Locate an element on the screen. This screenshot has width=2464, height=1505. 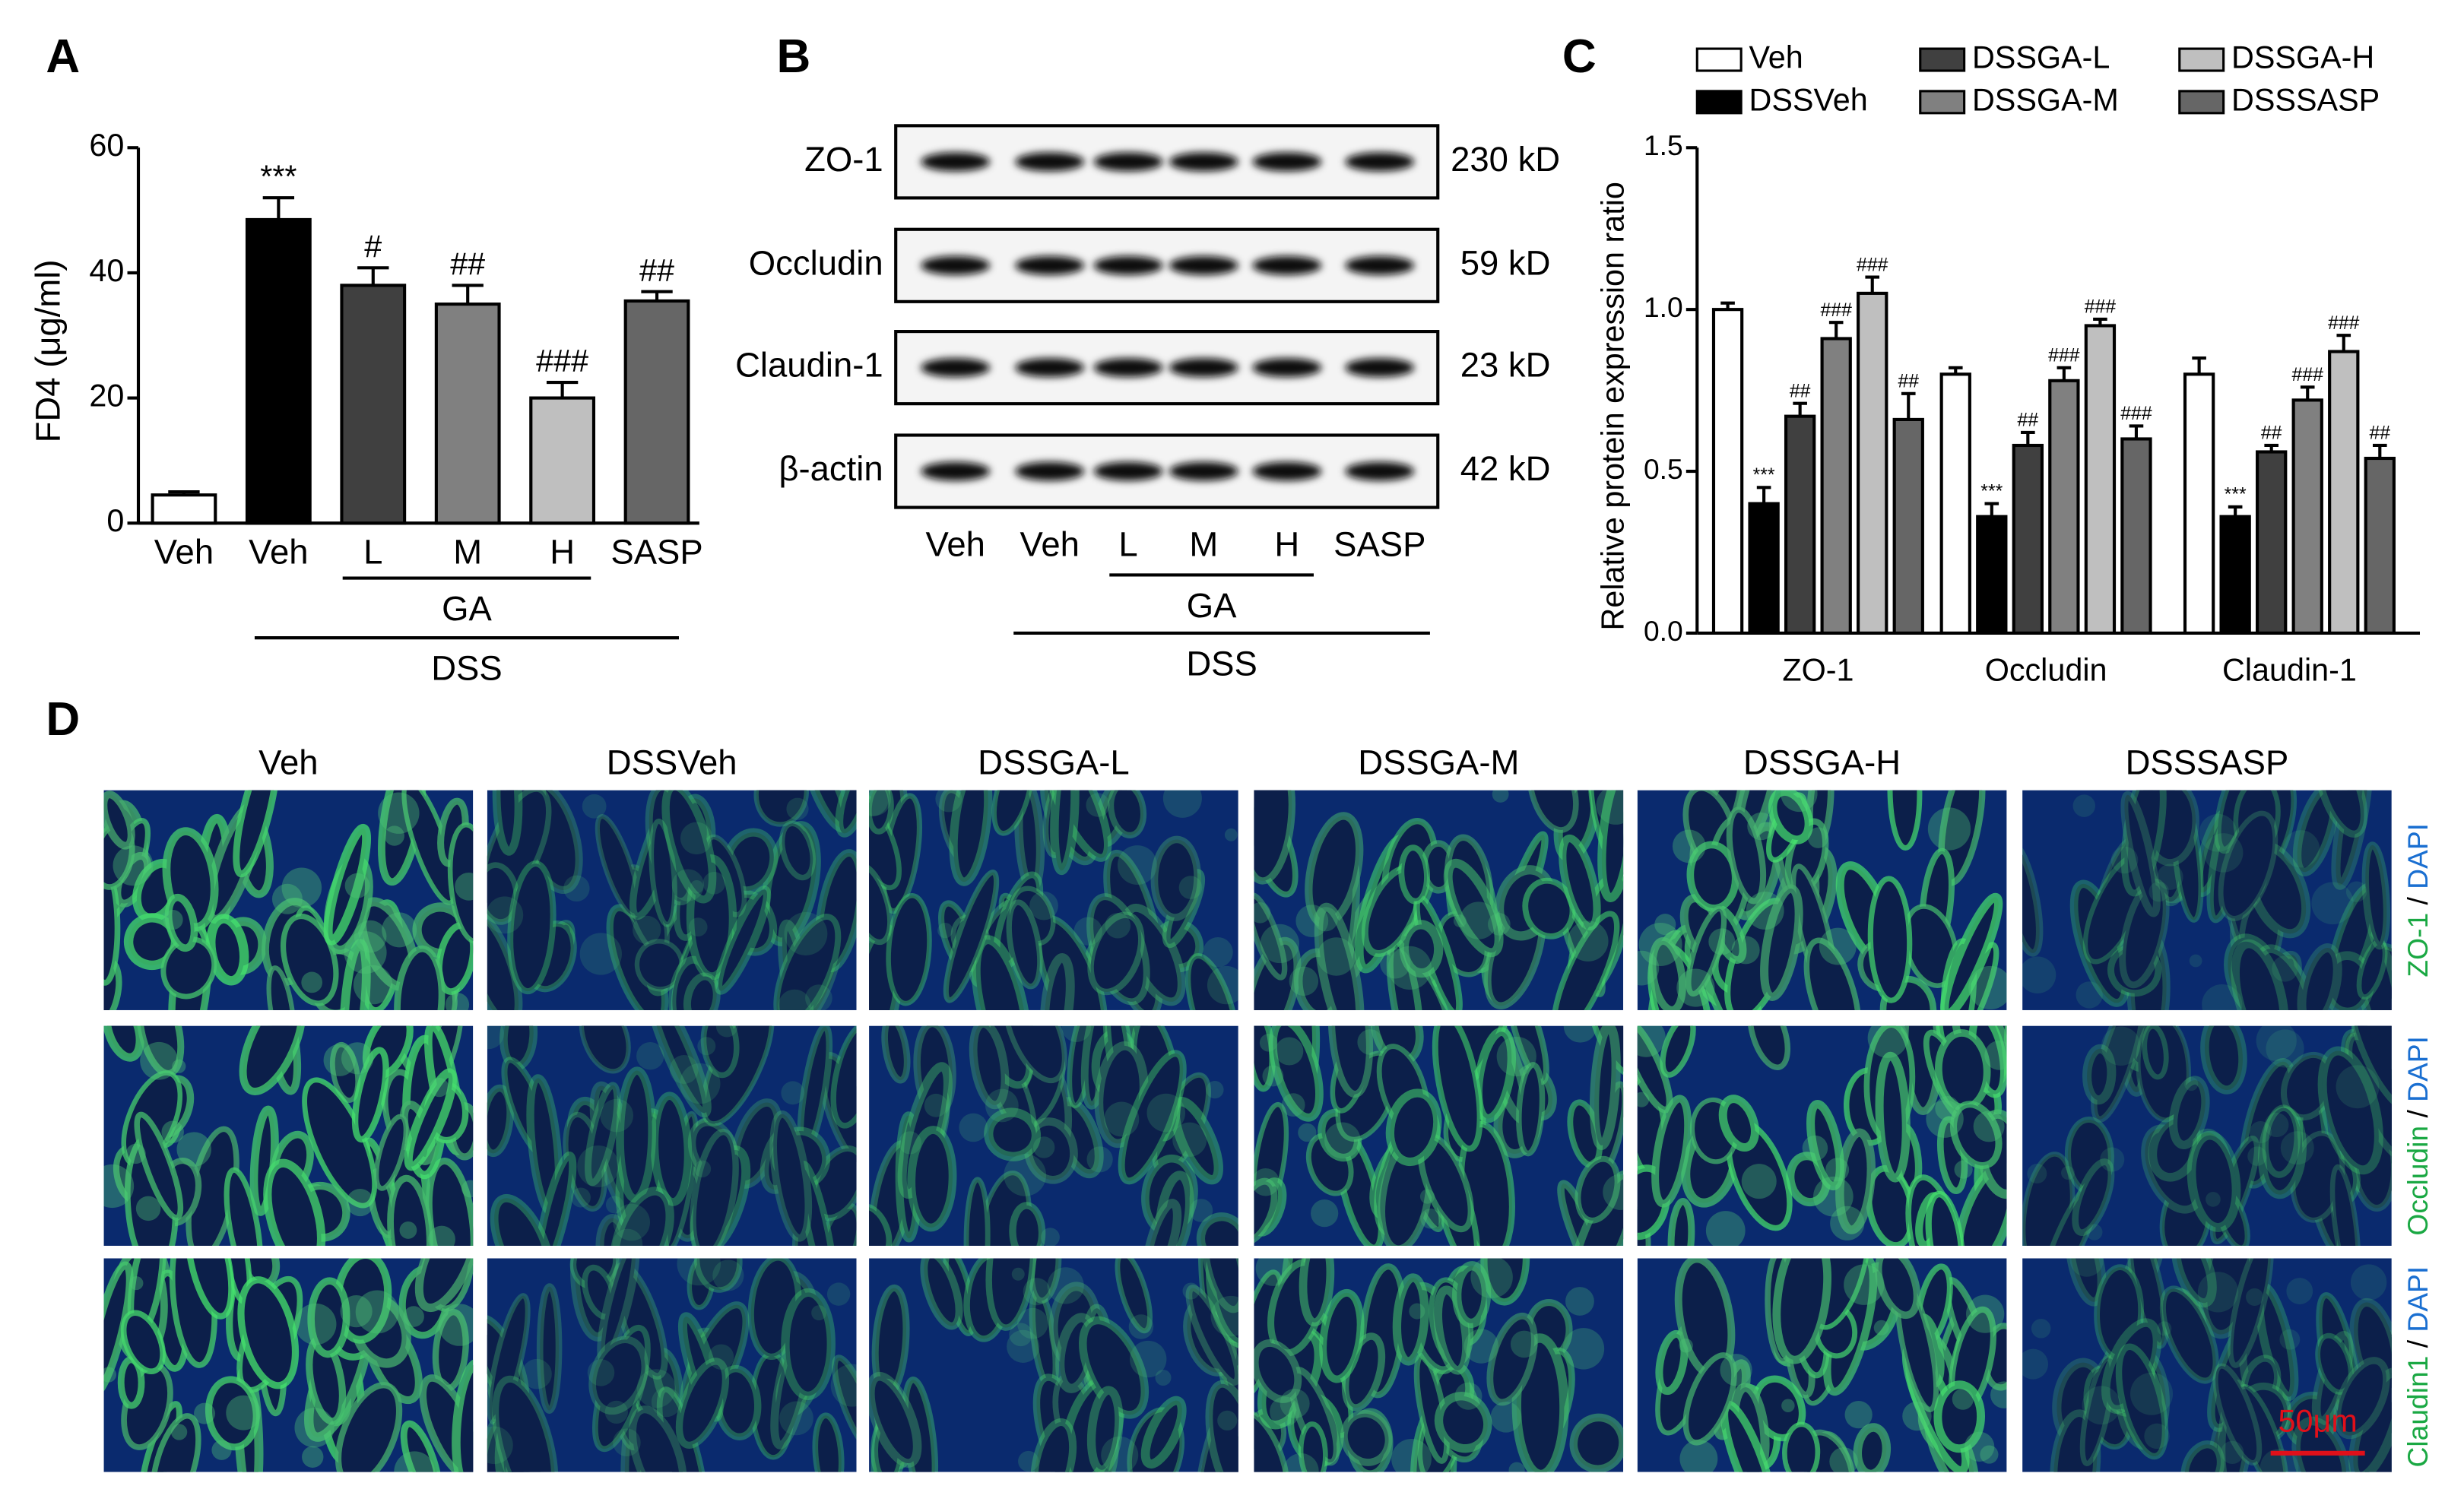
legend-label: DSSGA-H is located at coordinates (2303, 57).